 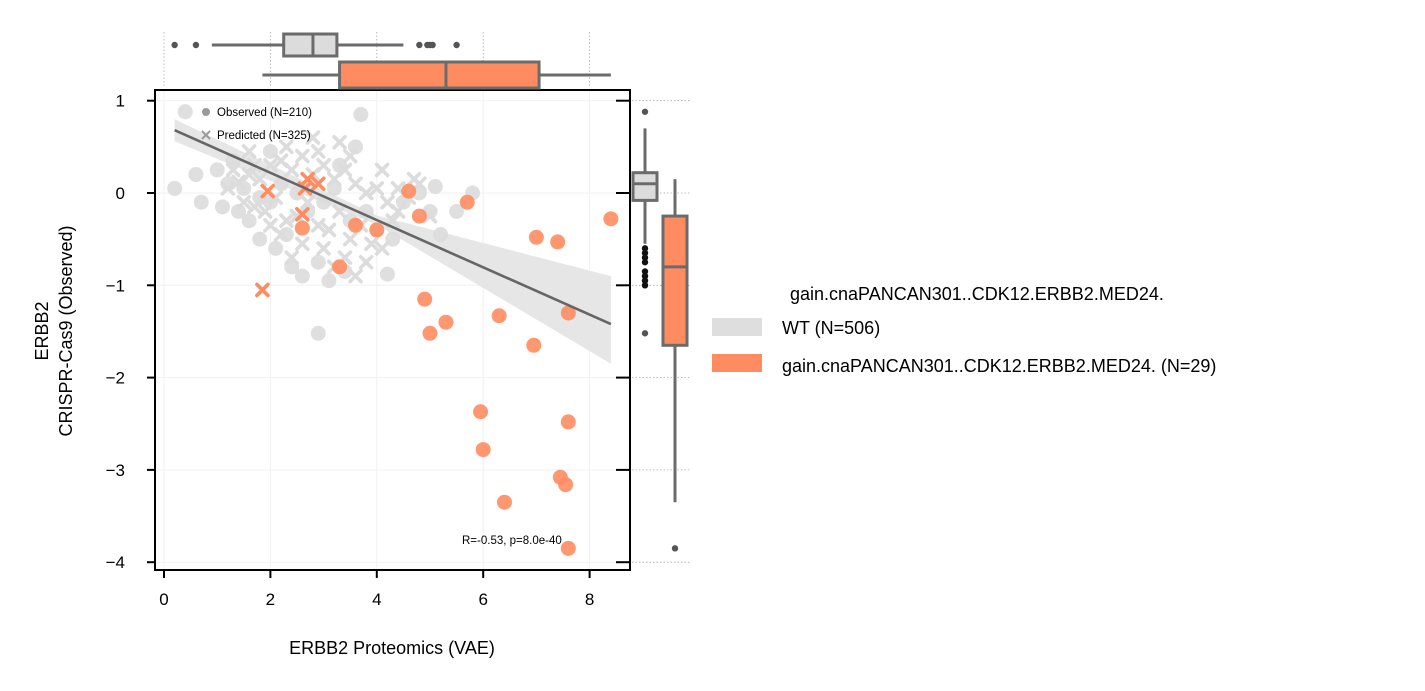 I want to click on correlation-annotation: R=-0.53, p=8.0e-40, so click(x=512, y=541).